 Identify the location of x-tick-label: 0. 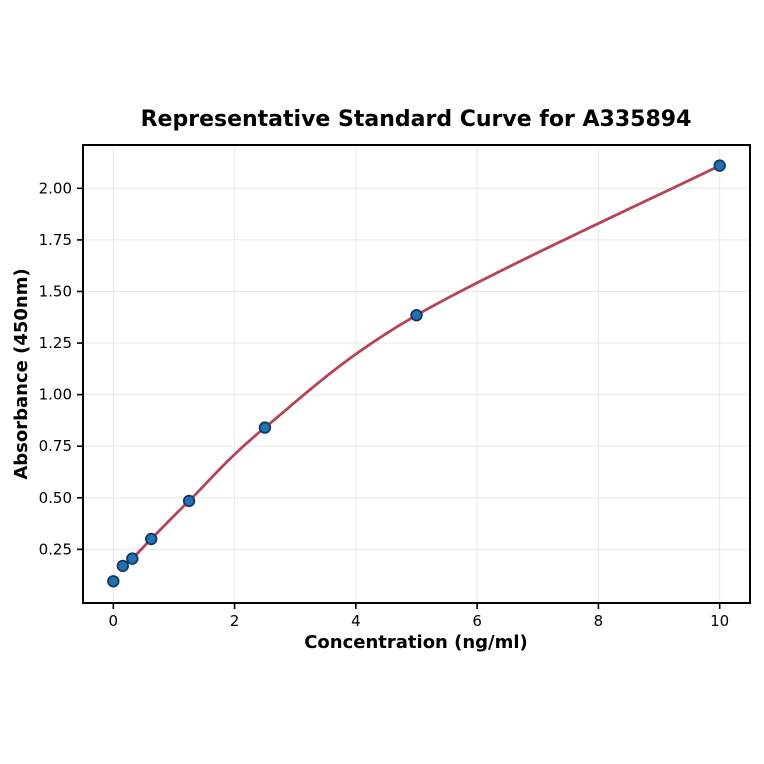
(114, 621).